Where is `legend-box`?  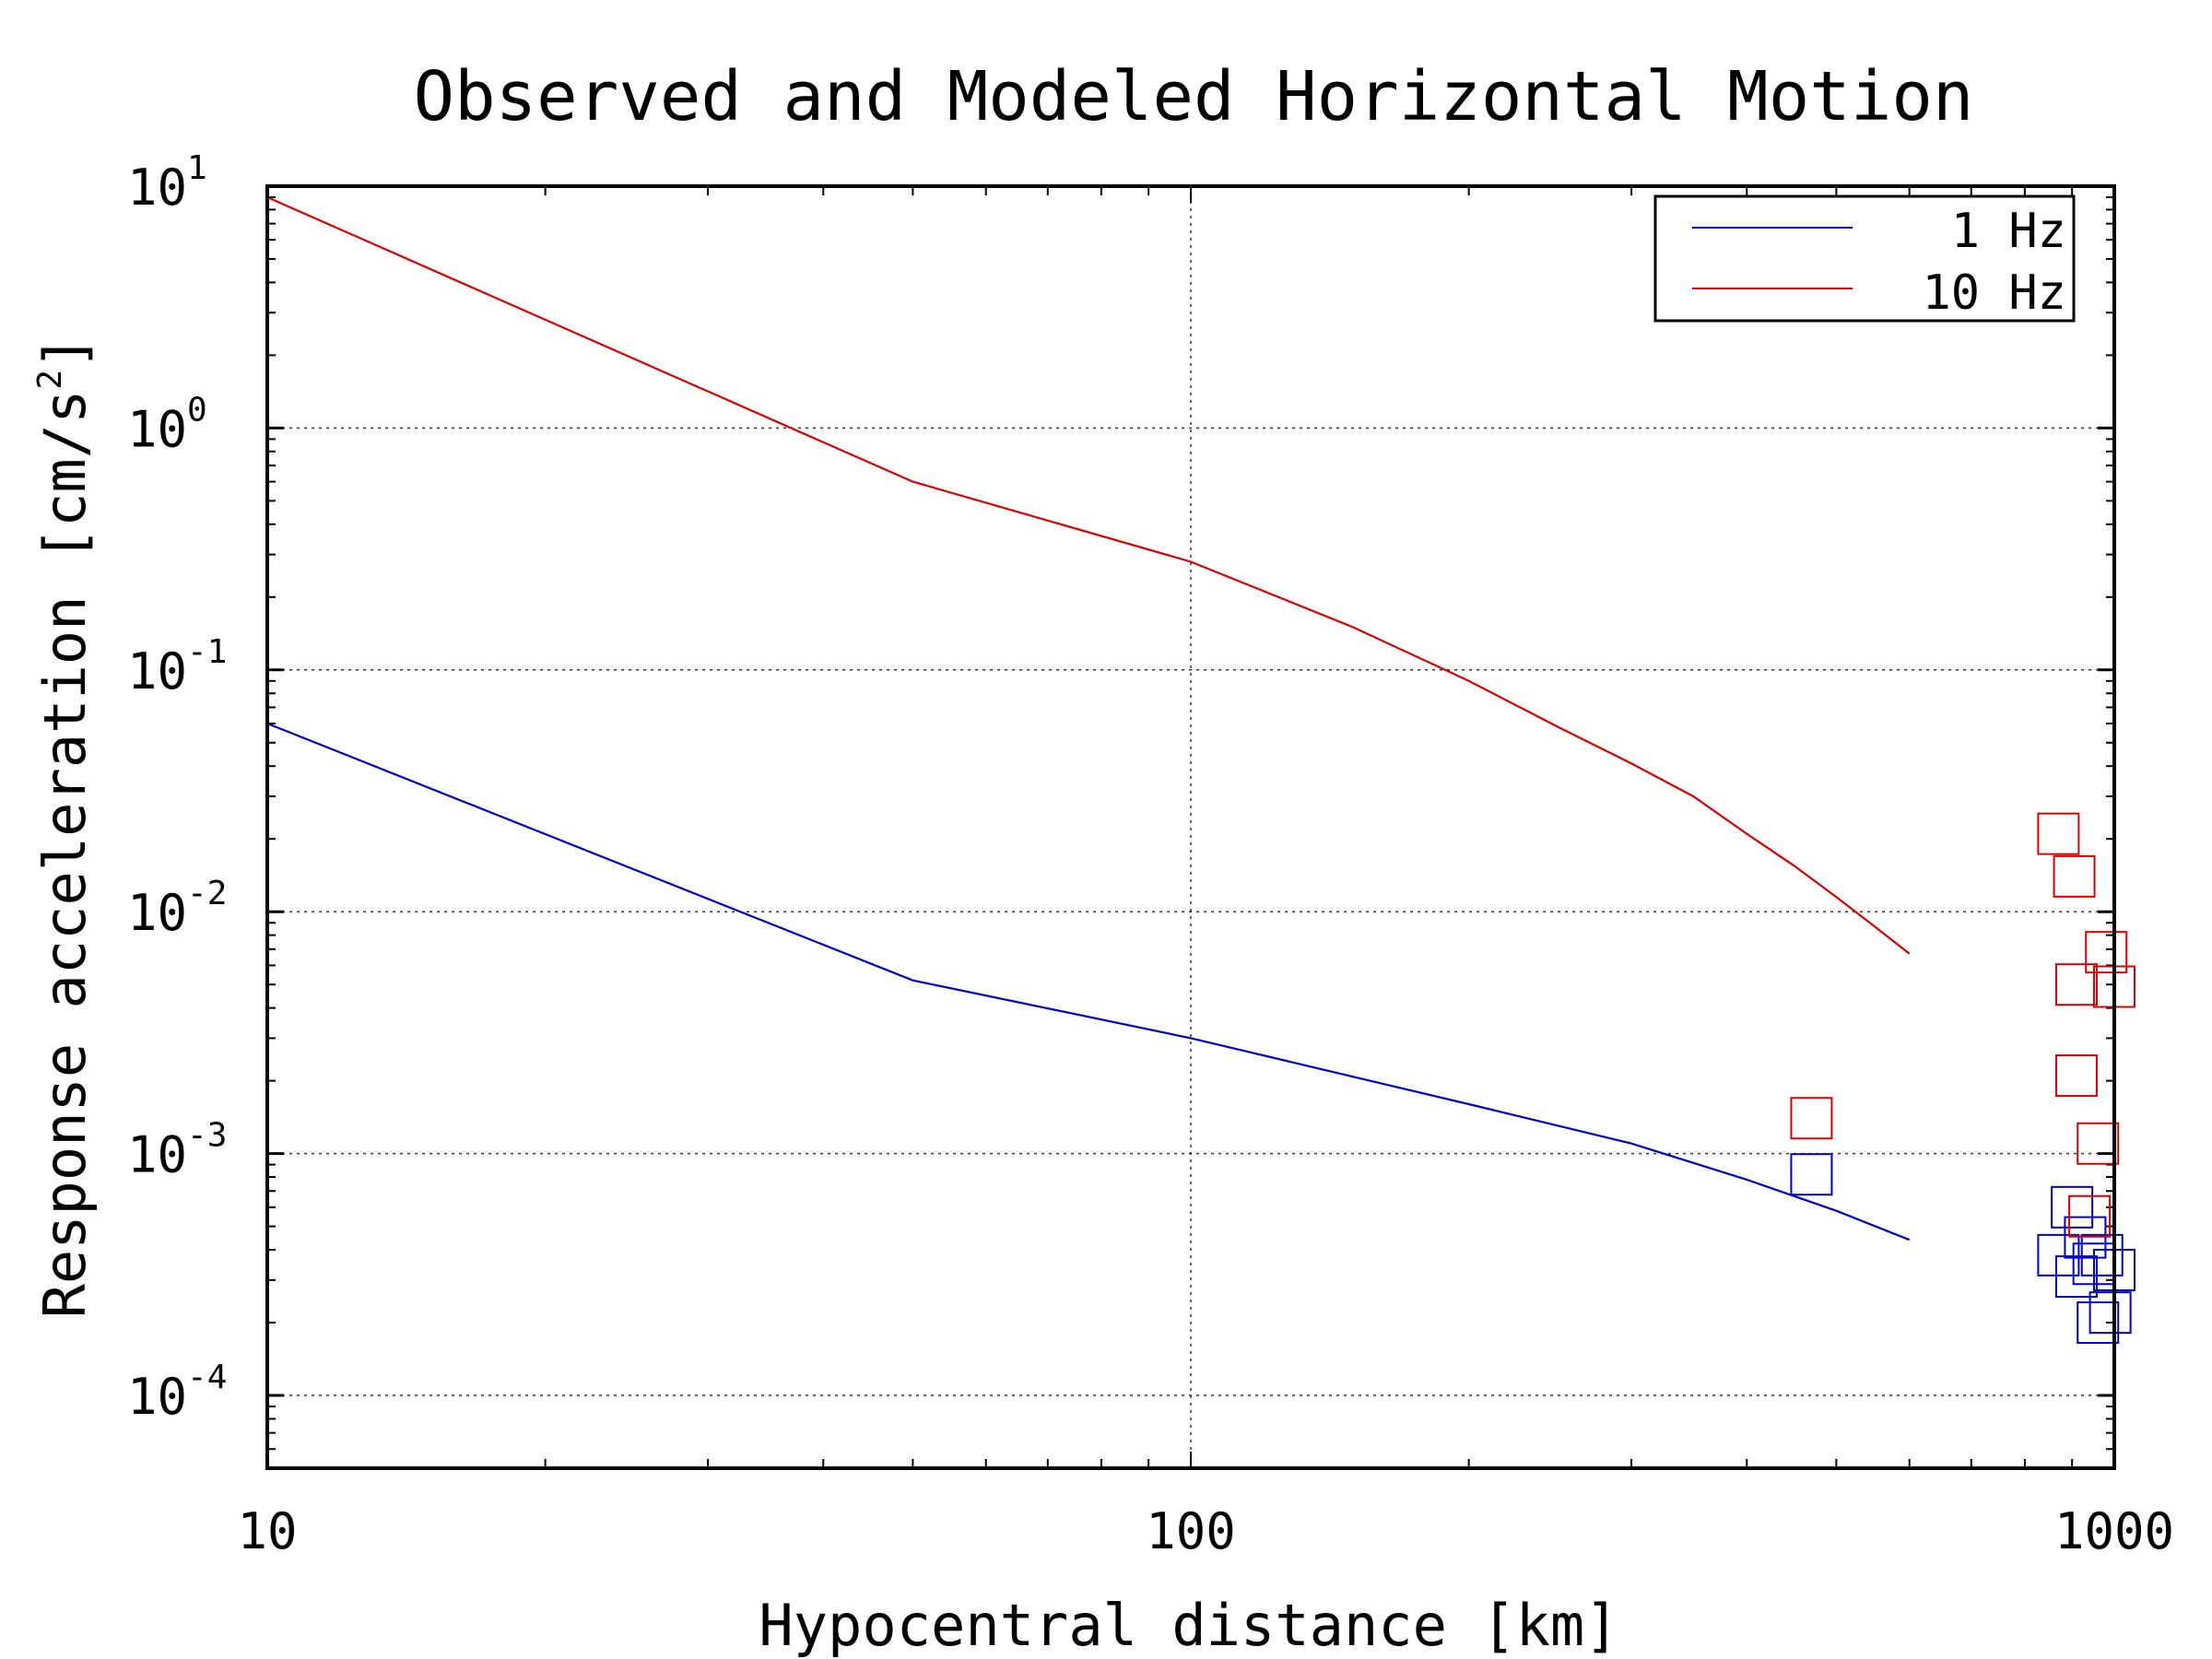 legend-box is located at coordinates (1864, 258).